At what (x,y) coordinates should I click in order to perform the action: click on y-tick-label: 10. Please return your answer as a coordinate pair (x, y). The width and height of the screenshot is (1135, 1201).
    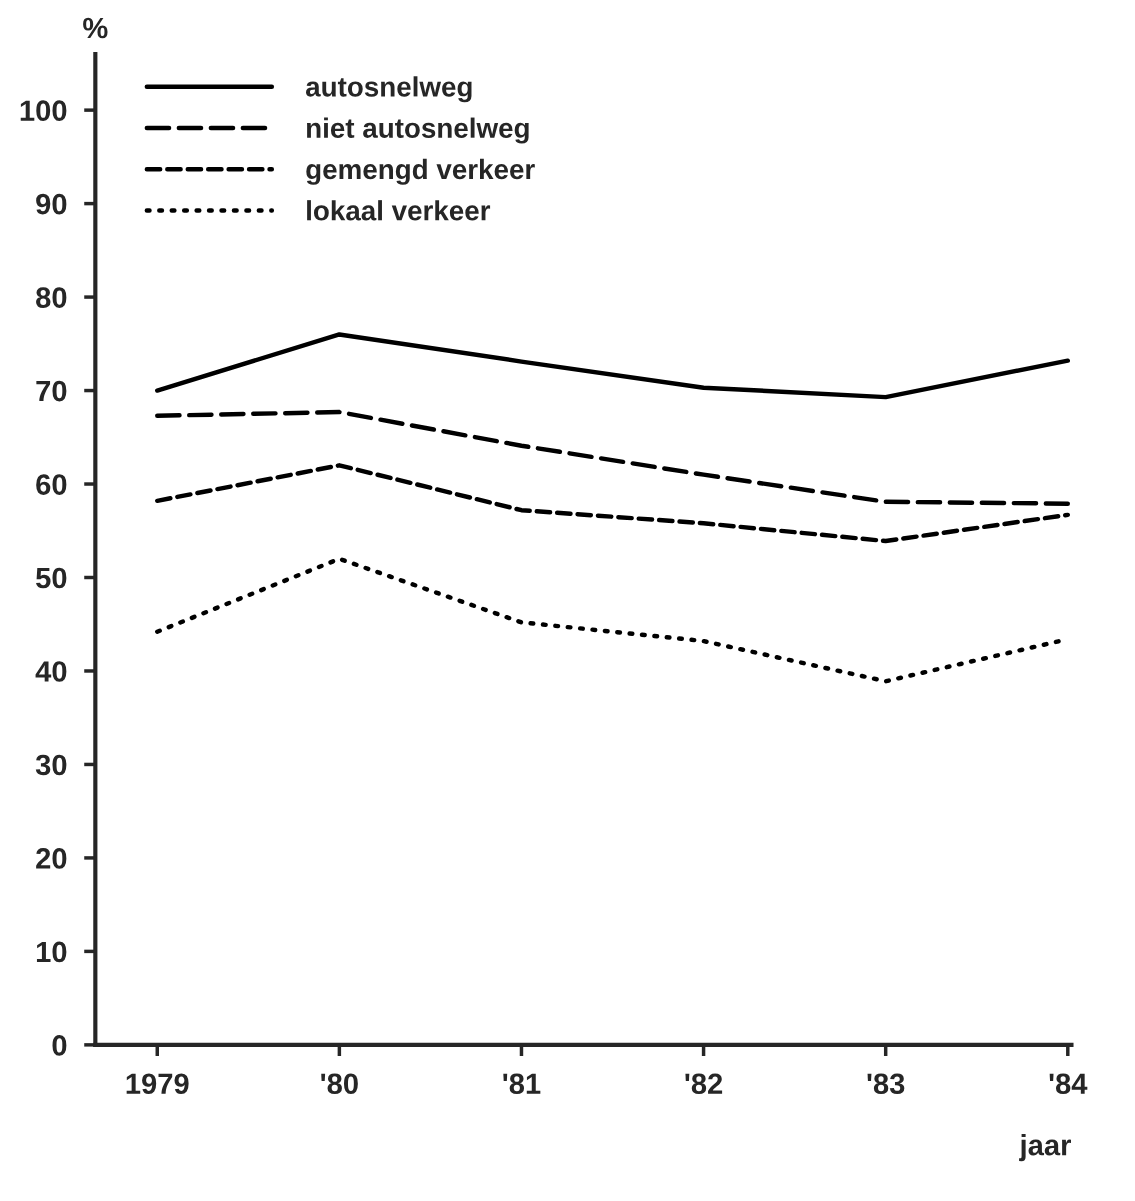
    Looking at the image, I should click on (51, 952).